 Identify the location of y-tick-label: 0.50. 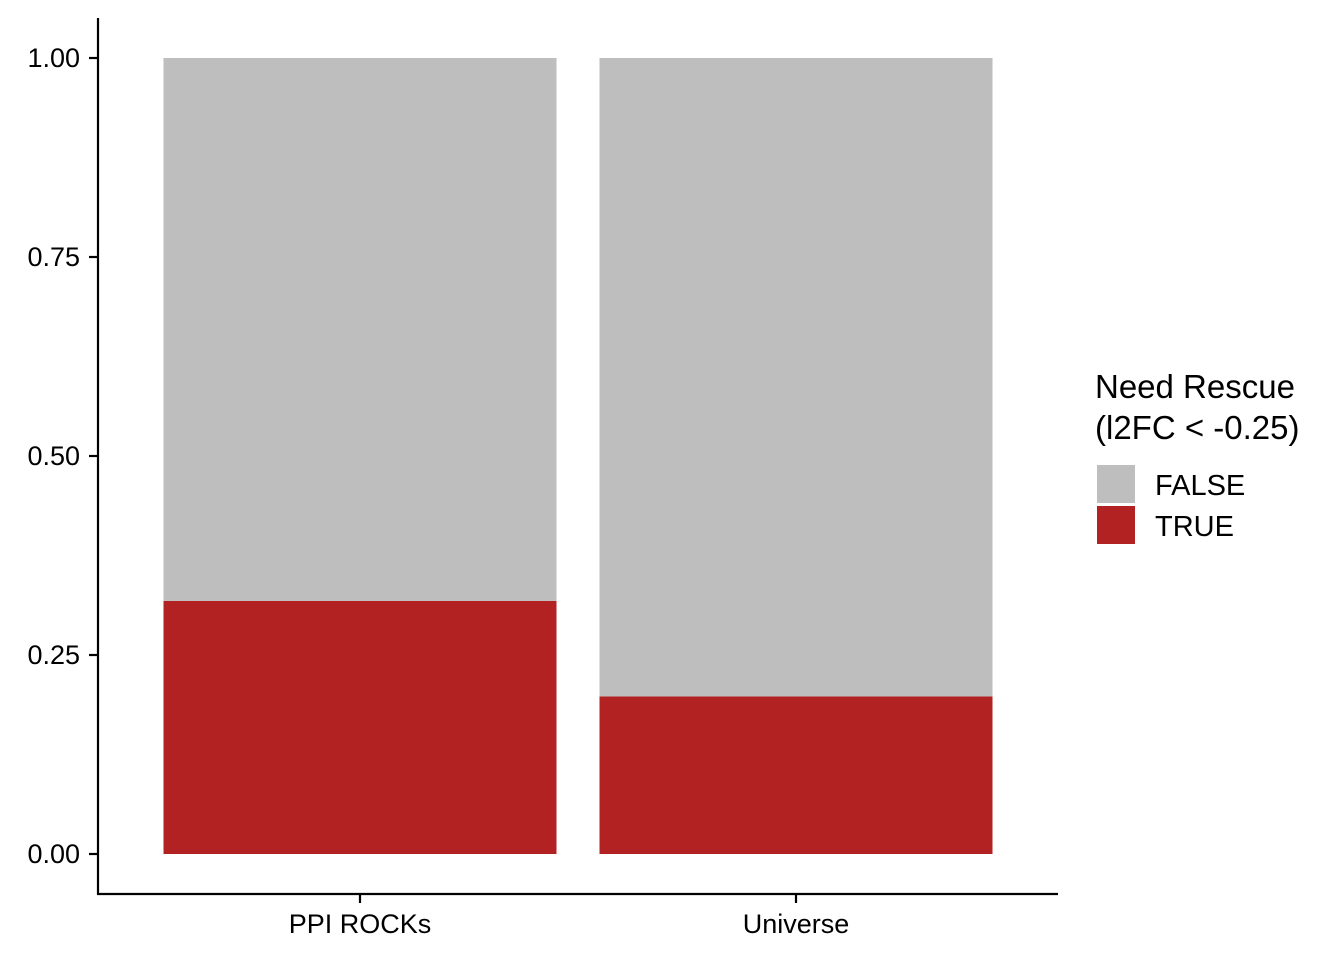
(53, 456).